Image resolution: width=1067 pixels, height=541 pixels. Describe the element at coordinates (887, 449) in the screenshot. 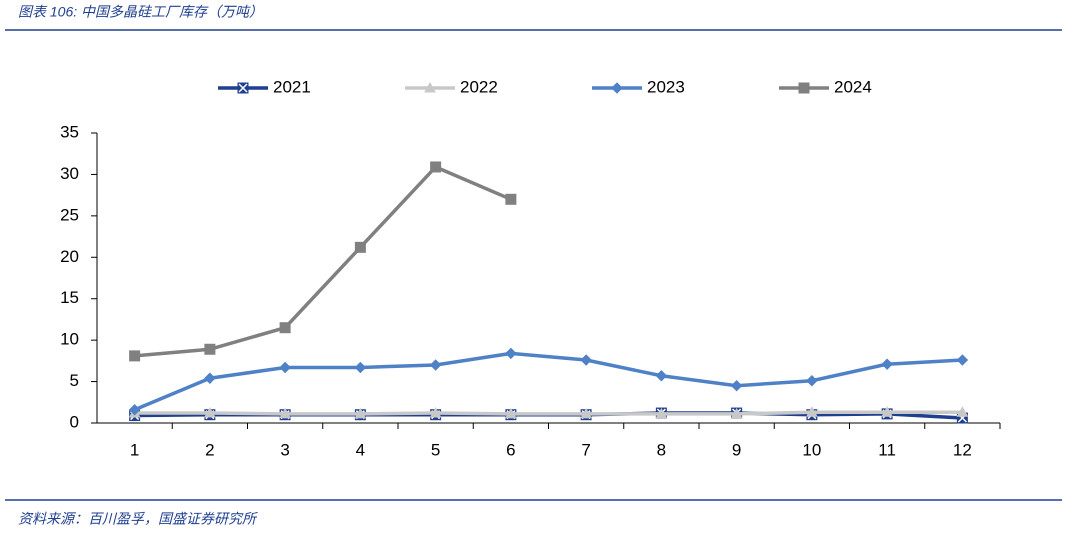

I see `x-tick-label: 11` at that location.